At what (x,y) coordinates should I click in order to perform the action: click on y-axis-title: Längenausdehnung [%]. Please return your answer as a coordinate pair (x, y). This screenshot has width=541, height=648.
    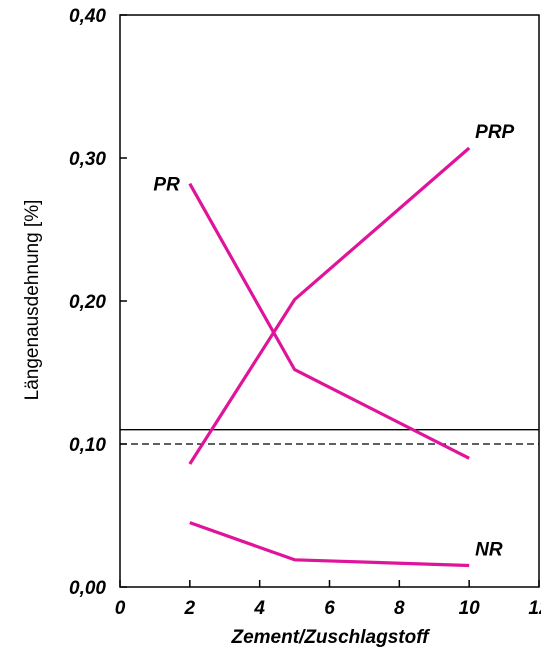
    Looking at the image, I should click on (32, 300).